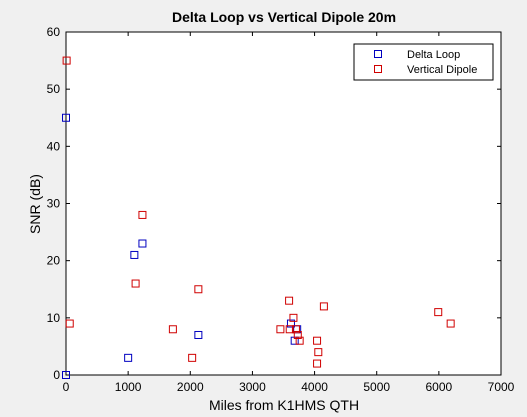  Describe the element at coordinates (284, 17) in the screenshot. I see `chart-title: Delta Loop vs Vertical Dipole 20m` at that location.